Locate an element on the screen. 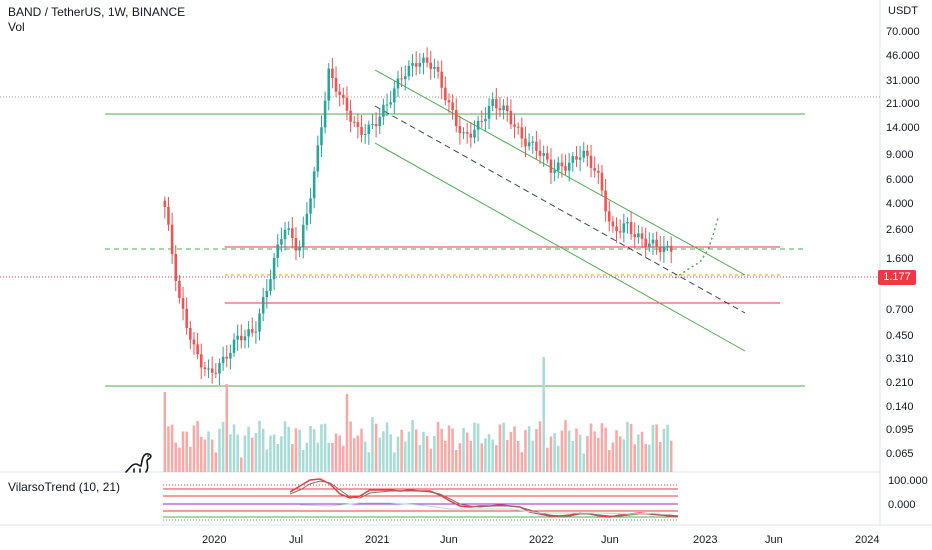 This screenshot has width=932, height=550. price-tick: 0.310 is located at coordinates (900, 359).